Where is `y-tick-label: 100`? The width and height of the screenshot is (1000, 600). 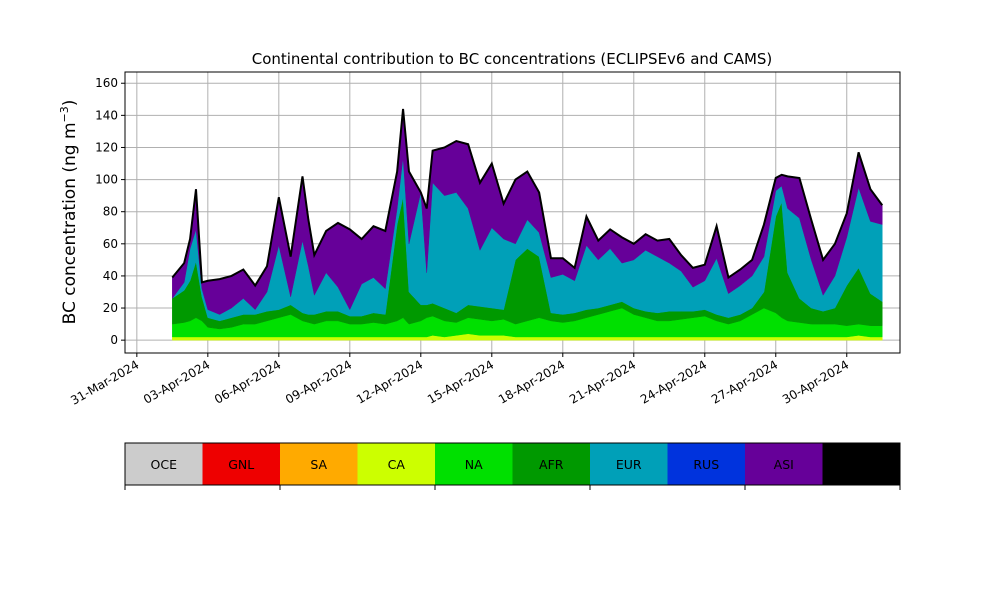
y-tick-label: 100 is located at coordinates (106, 180).